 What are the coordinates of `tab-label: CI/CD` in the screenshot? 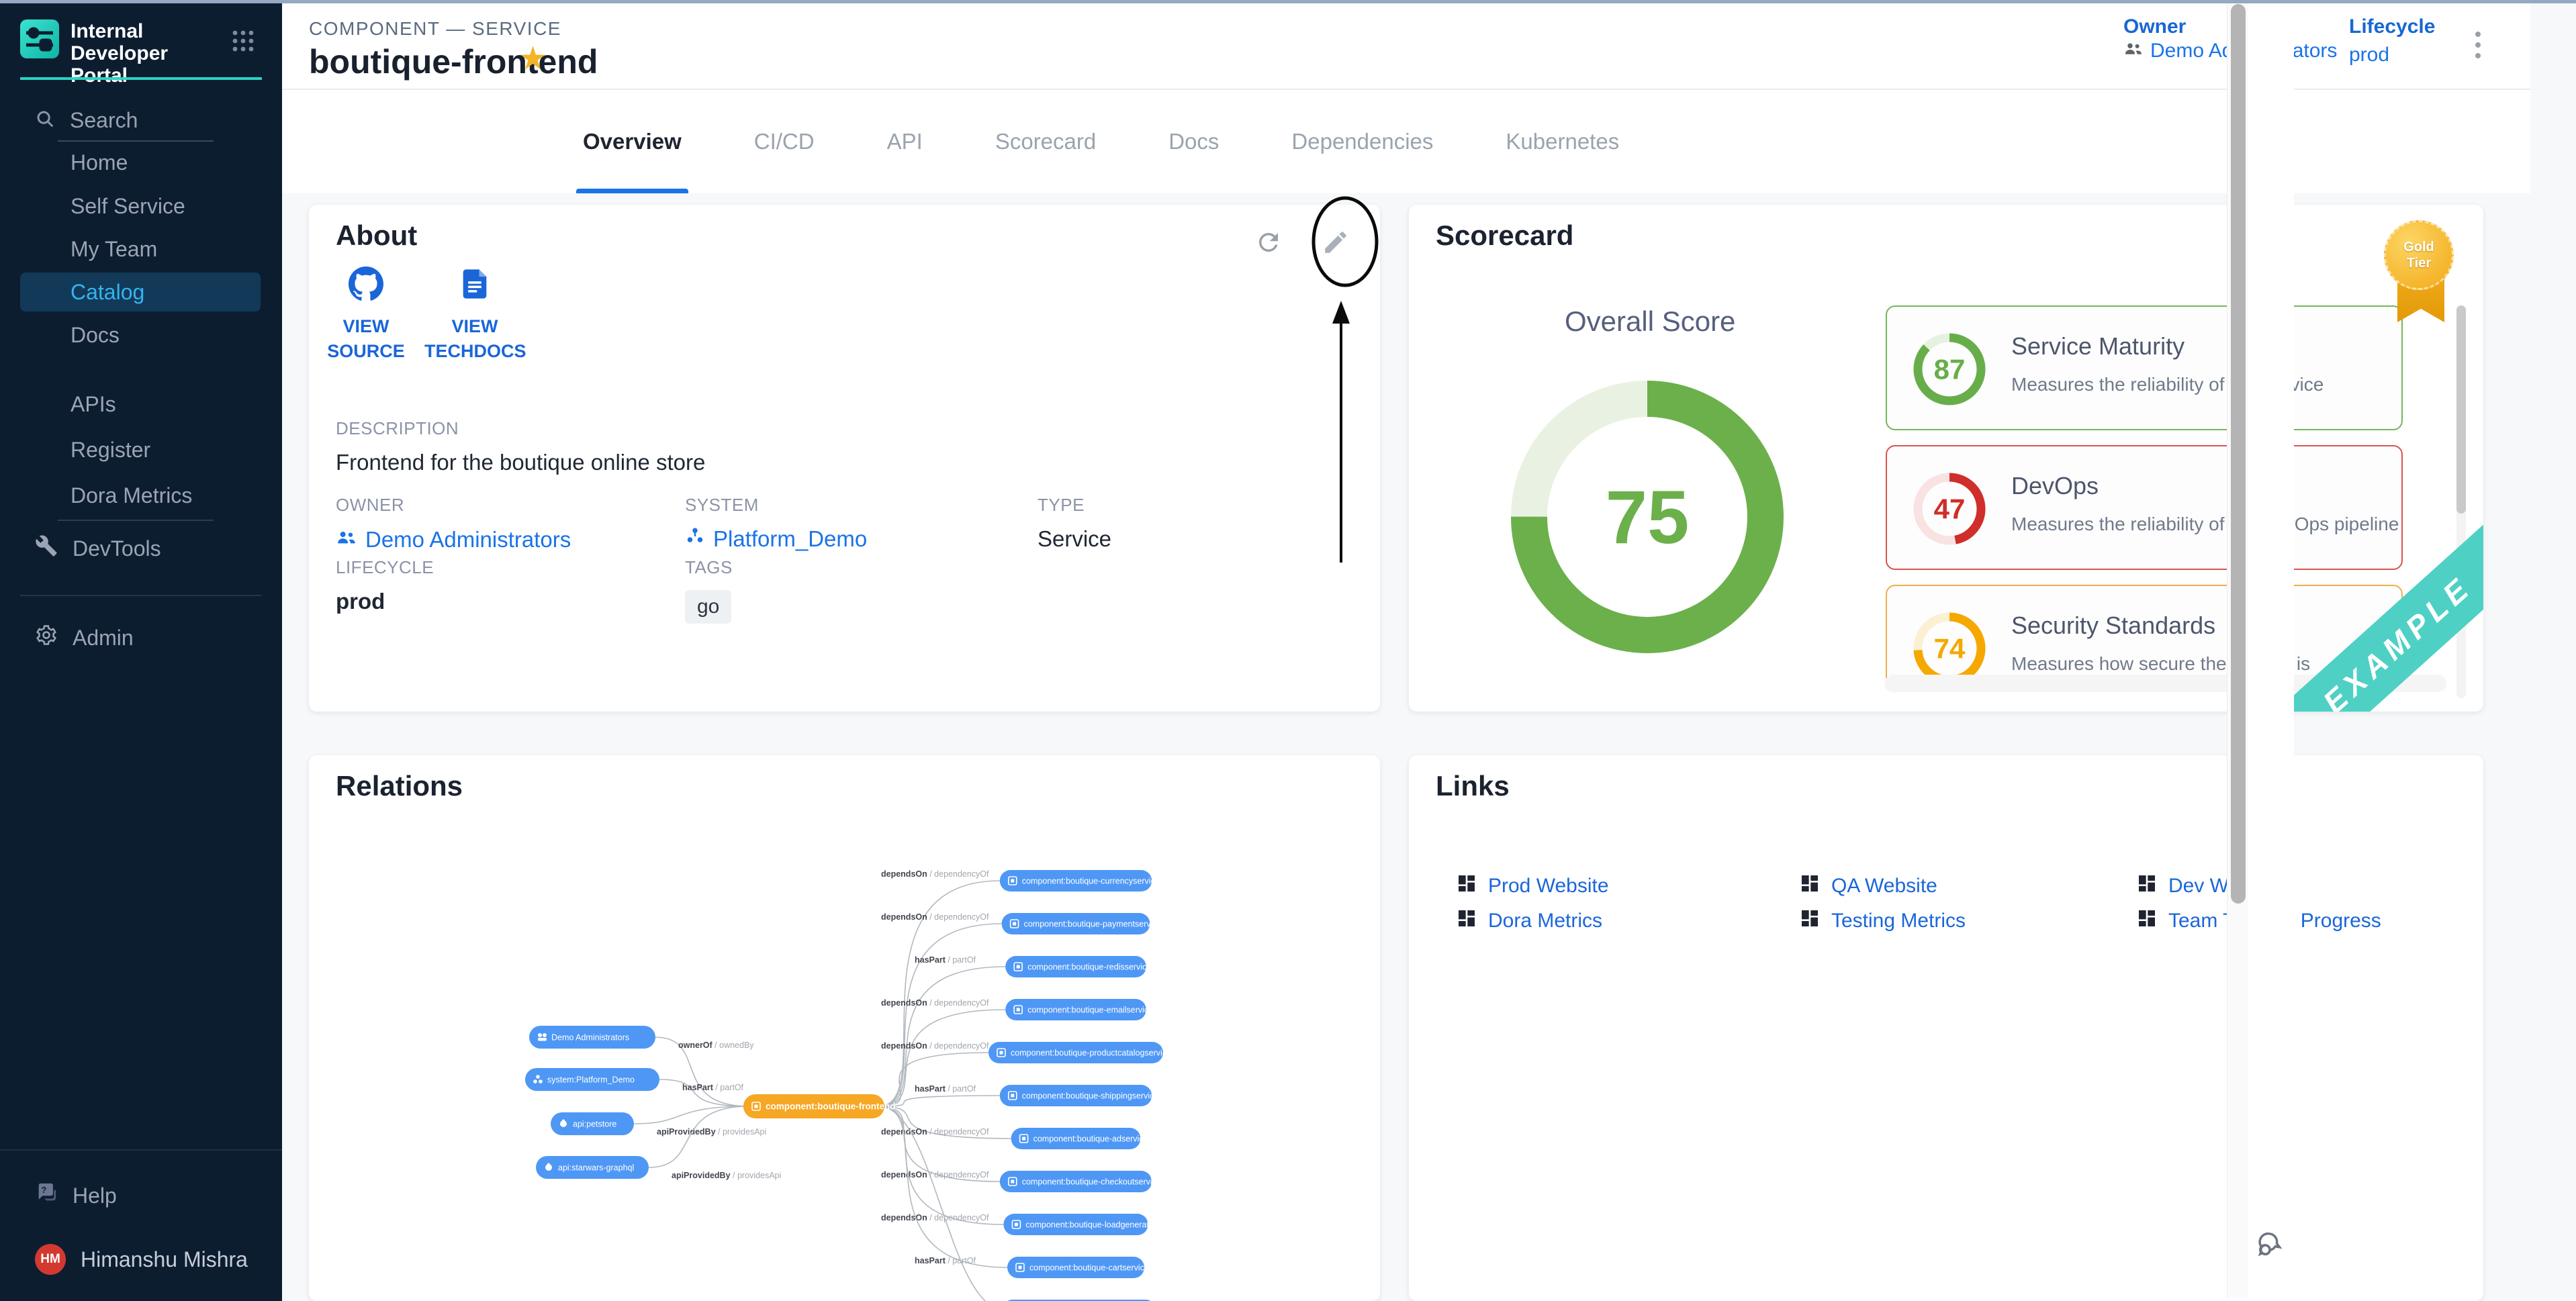 It's located at (784, 142).